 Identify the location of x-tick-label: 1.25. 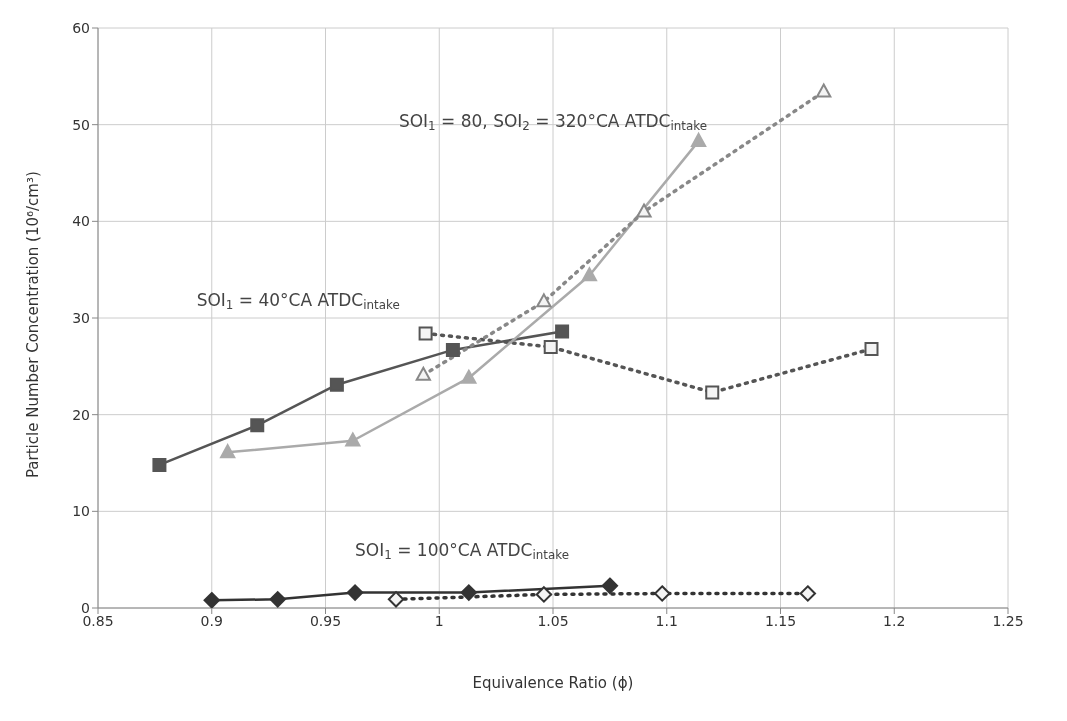
(1008, 620).